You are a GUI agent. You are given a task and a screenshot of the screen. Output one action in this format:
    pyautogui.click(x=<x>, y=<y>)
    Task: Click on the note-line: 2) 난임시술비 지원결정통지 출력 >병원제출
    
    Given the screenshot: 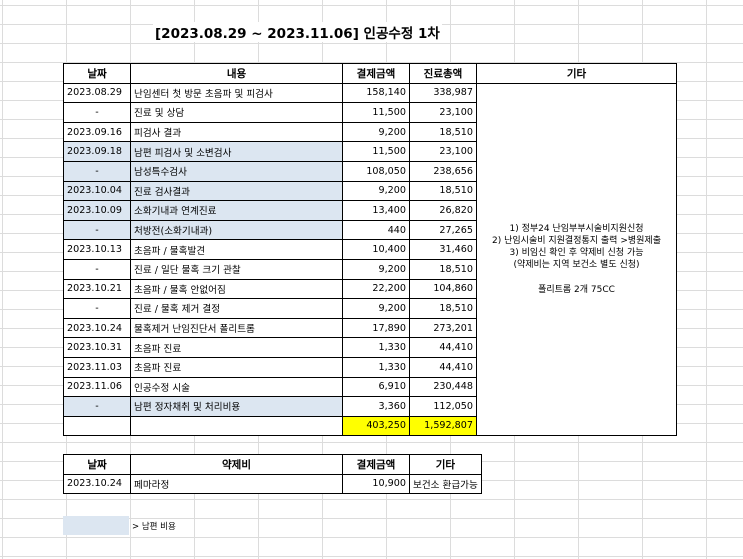 What is the action you would take?
    pyautogui.click(x=576, y=241)
    